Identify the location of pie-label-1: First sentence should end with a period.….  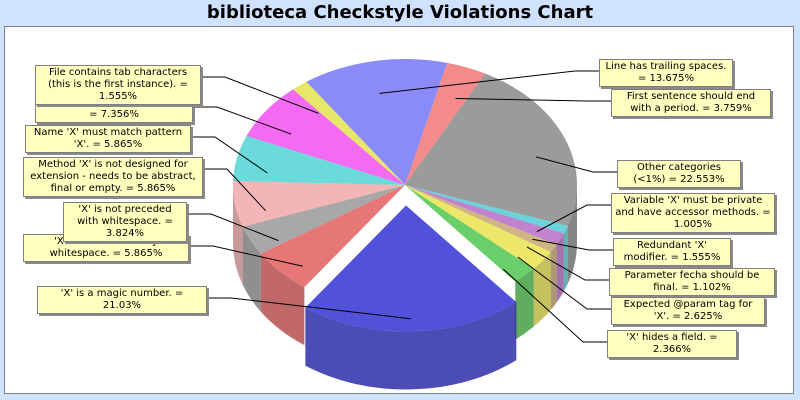
(691, 103).